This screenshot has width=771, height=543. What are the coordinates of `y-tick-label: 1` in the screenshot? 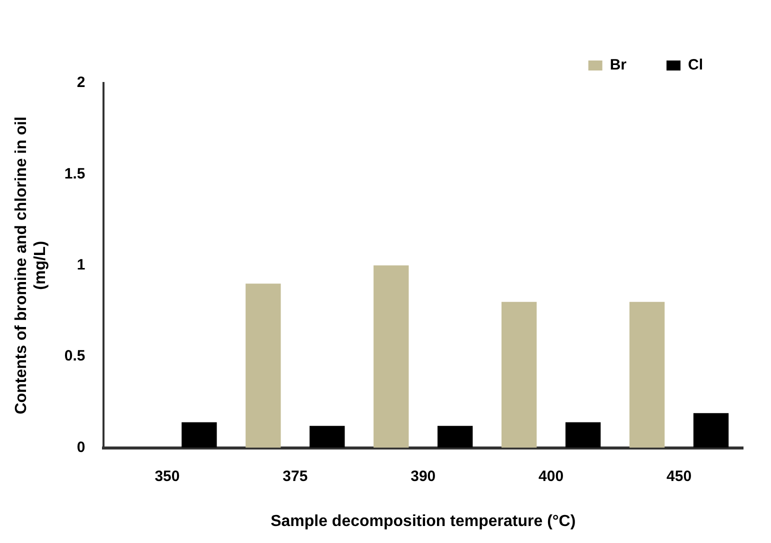 It's located at (81, 265).